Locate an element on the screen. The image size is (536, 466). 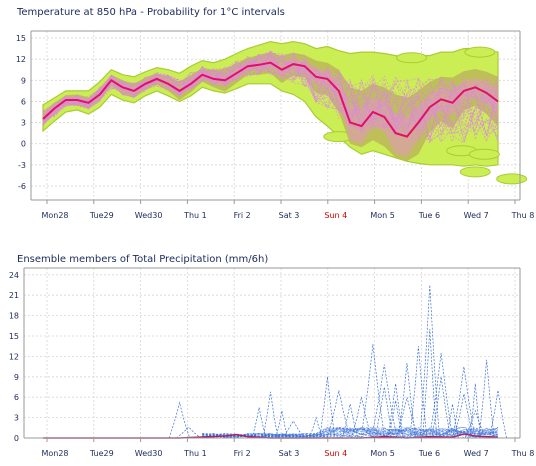
precipitation-x-tick: Thu 8 is located at coordinates (523, 453).